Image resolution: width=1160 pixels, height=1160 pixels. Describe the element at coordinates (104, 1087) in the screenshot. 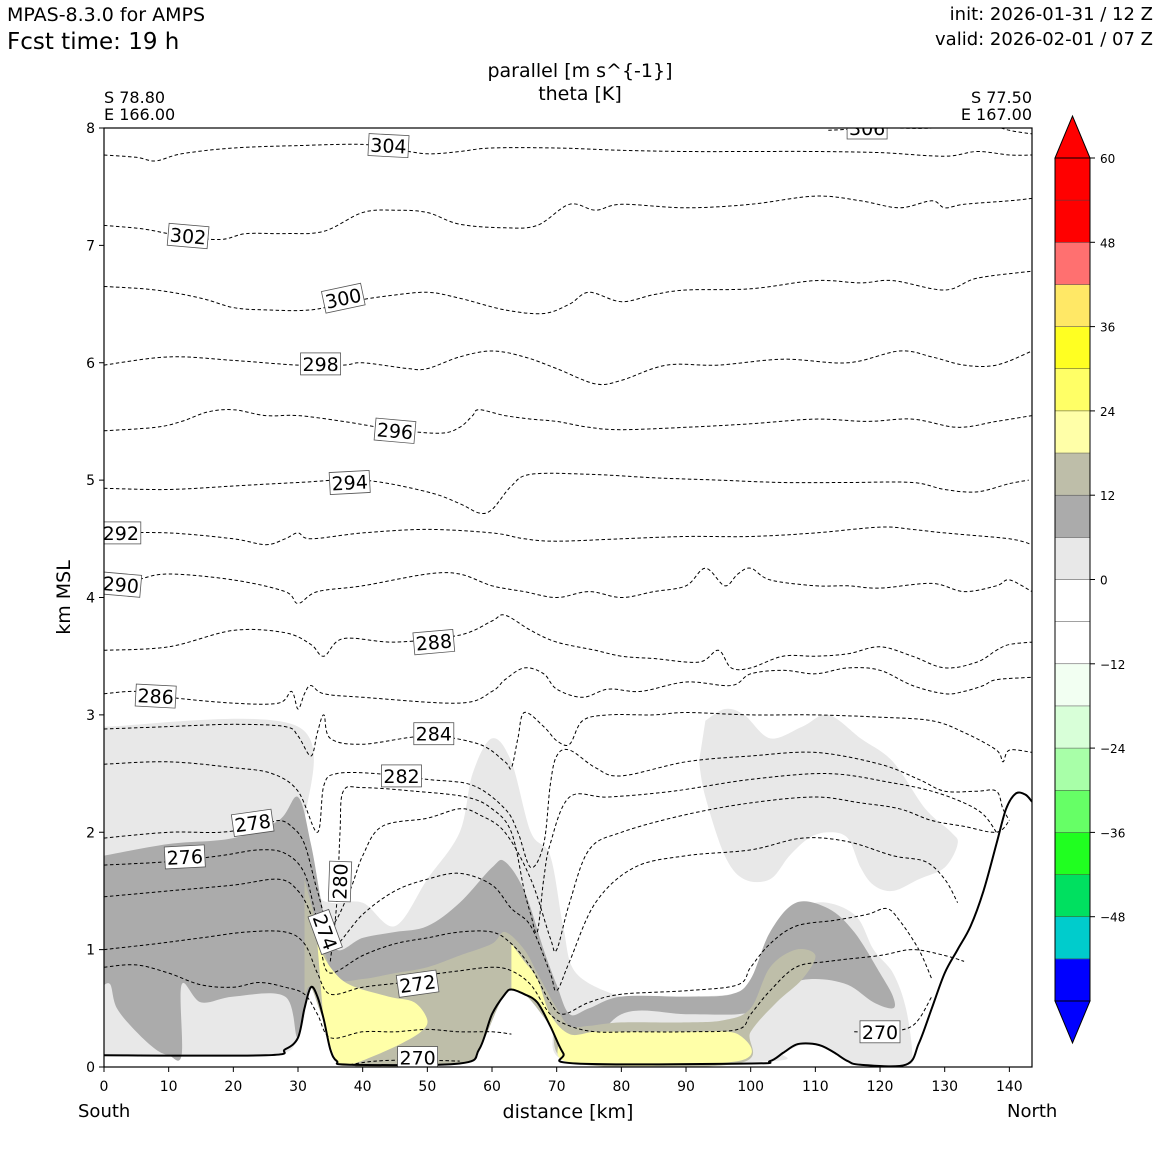

I see `x-tick-label: 0` at that location.